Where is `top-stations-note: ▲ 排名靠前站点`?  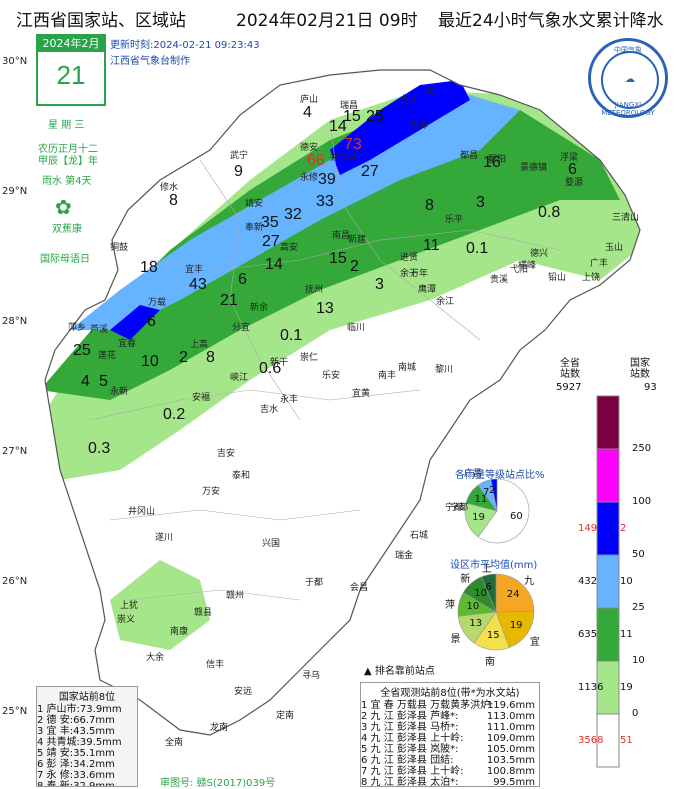 top-stations-note: ▲ 排名靠前站点 is located at coordinates (399, 671).